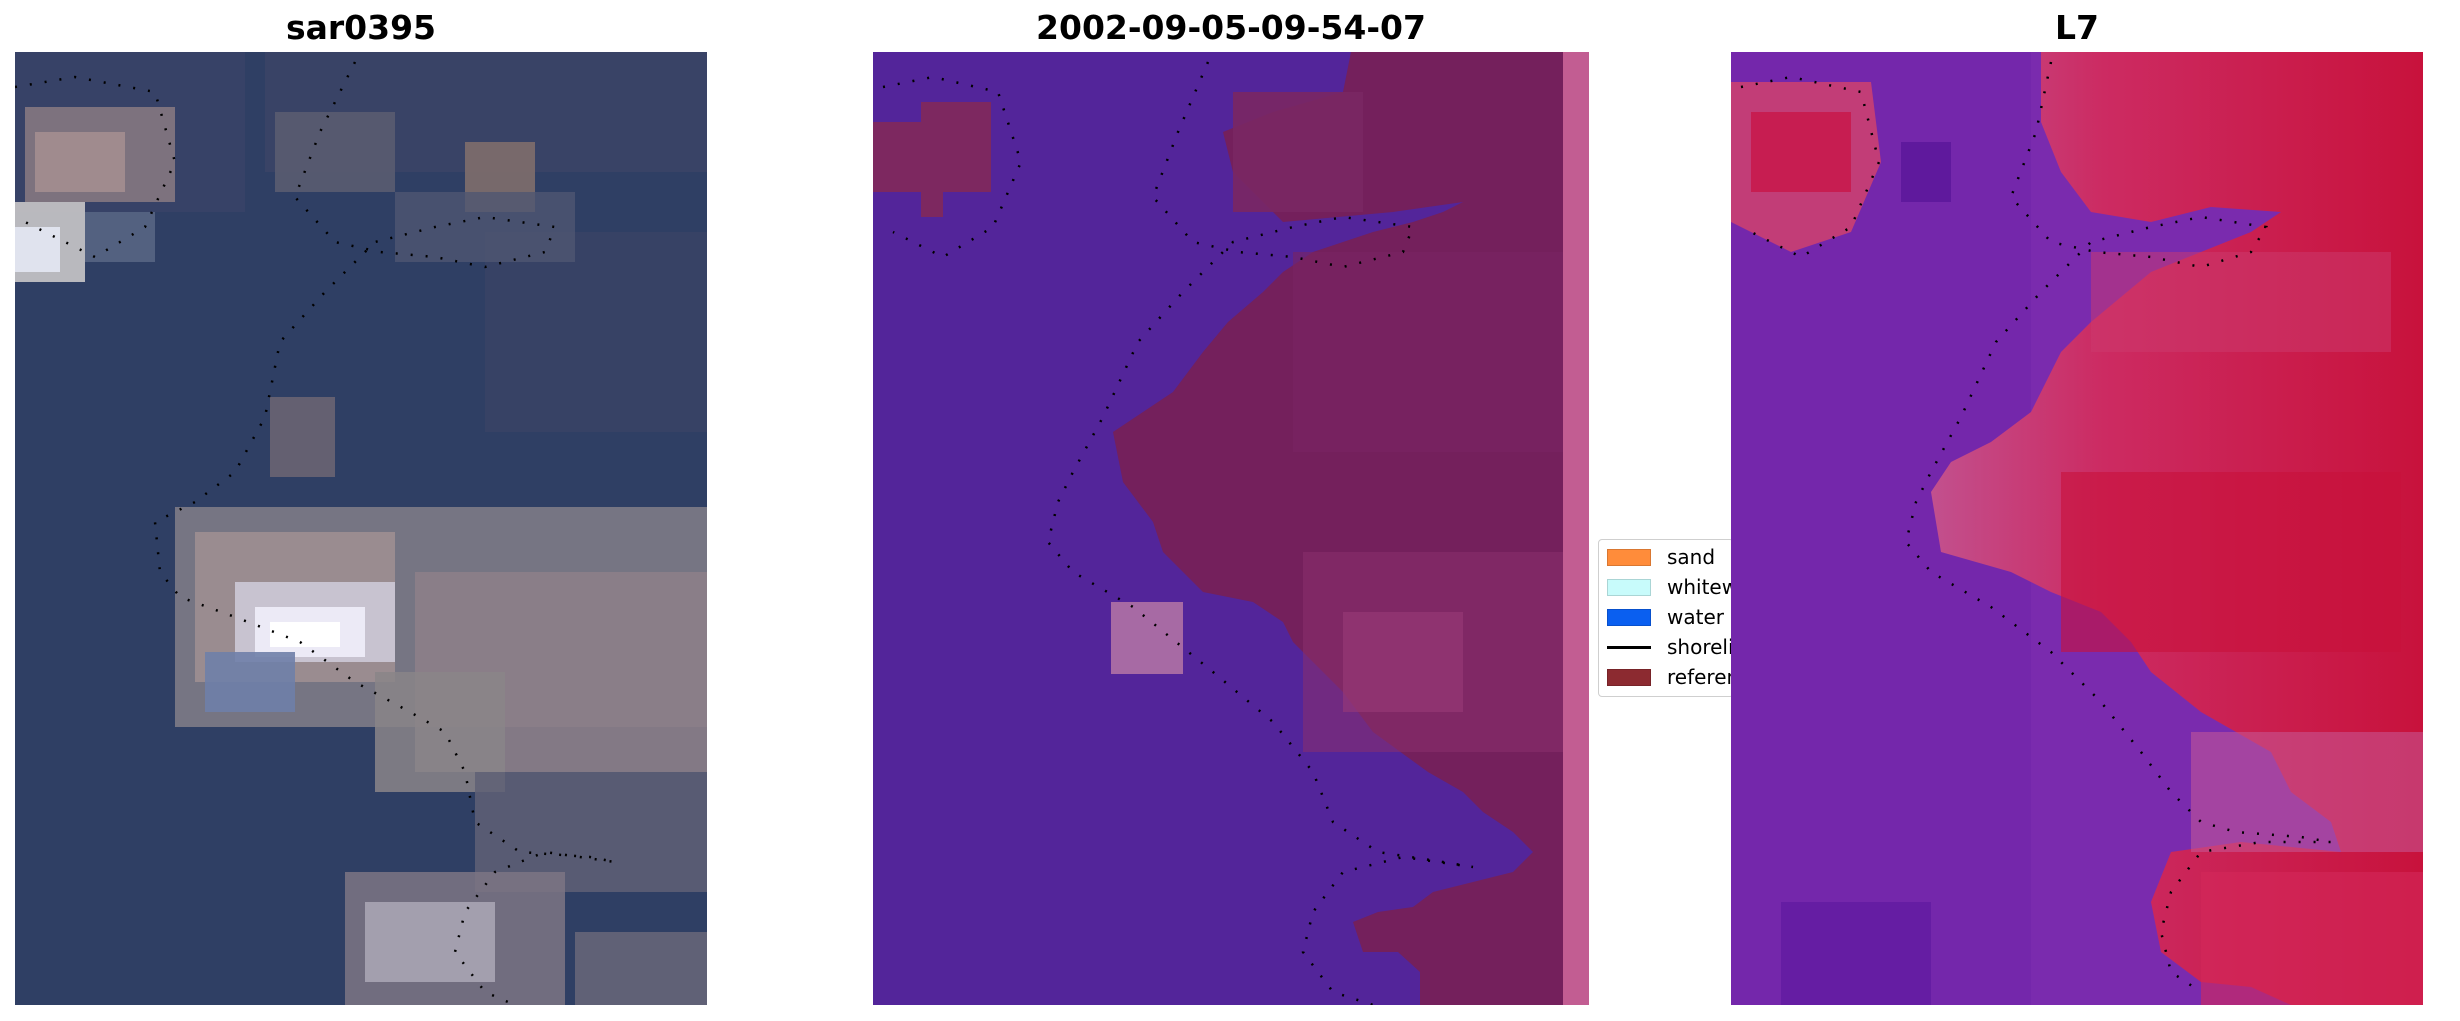 Image resolution: width=2460 pixels, height=1021 pixels. Describe the element at coordinates (361, 27) in the screenshot. I see `panel-title-rgb: sar0395` at that location.